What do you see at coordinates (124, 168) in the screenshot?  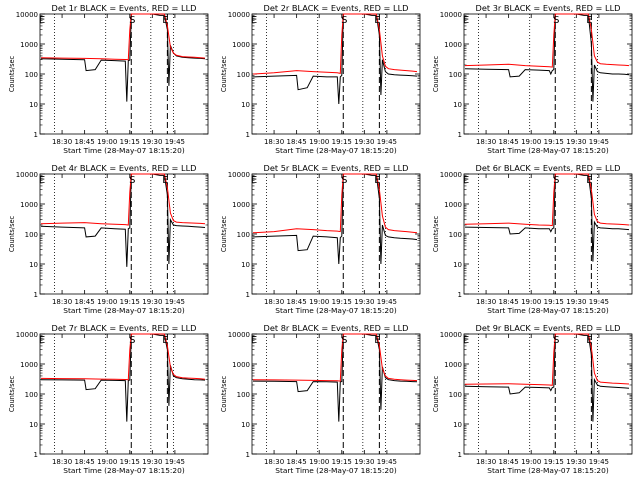 I see `chart-title: Det 4r BLACK = Events, RED = LLD` at bounding box center [124, 168].